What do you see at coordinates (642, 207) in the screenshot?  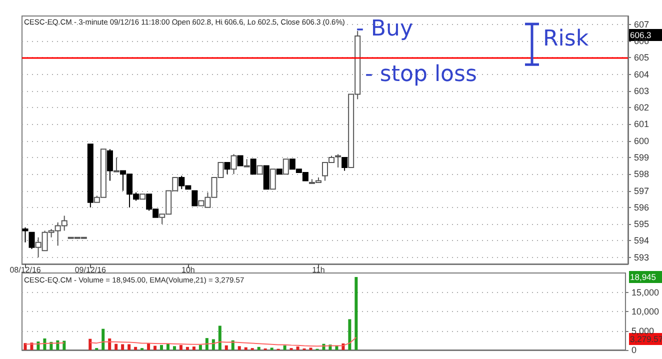 I see `y-tick-label: 596` at bounding box center [642, 207].